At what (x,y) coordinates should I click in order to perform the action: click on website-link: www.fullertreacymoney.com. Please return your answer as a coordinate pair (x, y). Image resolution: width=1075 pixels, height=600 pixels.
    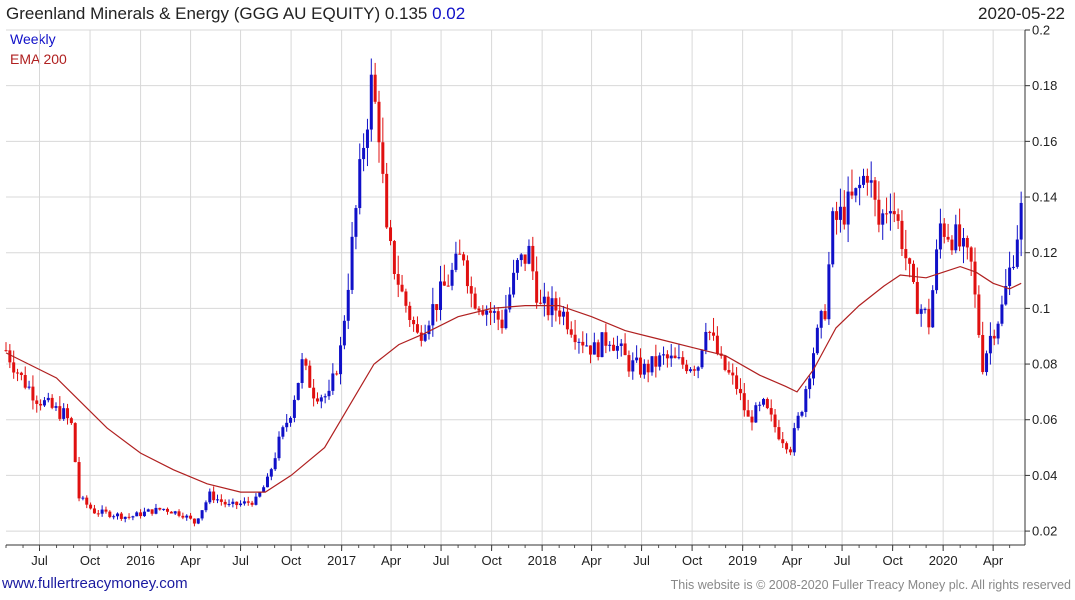
    Looking at the image, I should click on (95, 583).